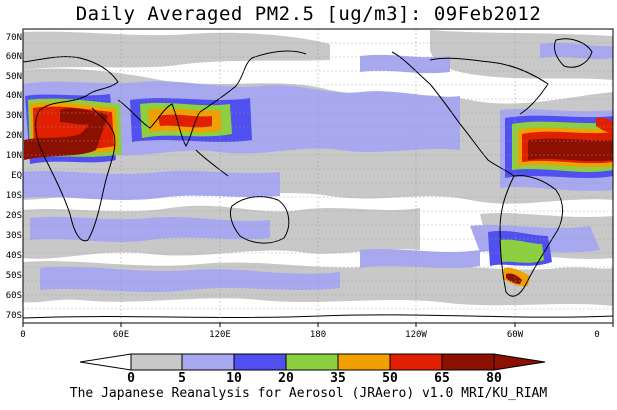  I want to click on lat-label-40n: 40N, so click(13, 96).